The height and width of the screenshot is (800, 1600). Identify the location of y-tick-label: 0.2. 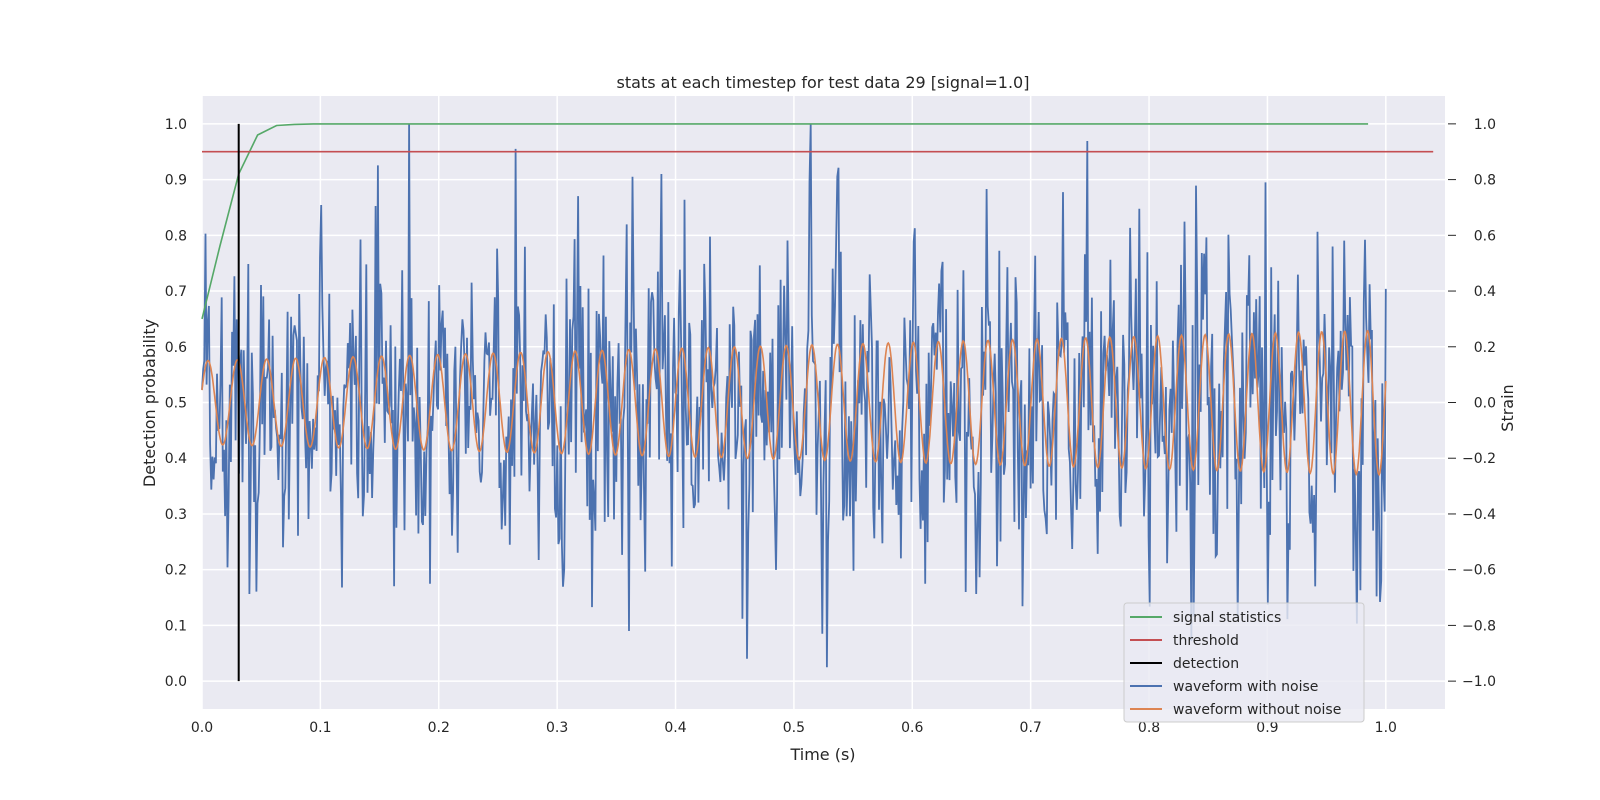
(176, 571).